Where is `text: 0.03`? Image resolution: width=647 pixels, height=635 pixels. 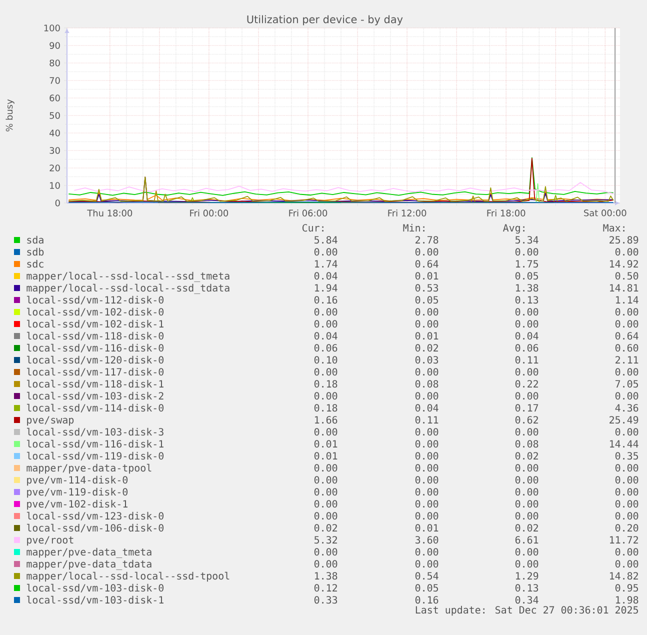 text: 0.03 is located at coordinates (426, 360).